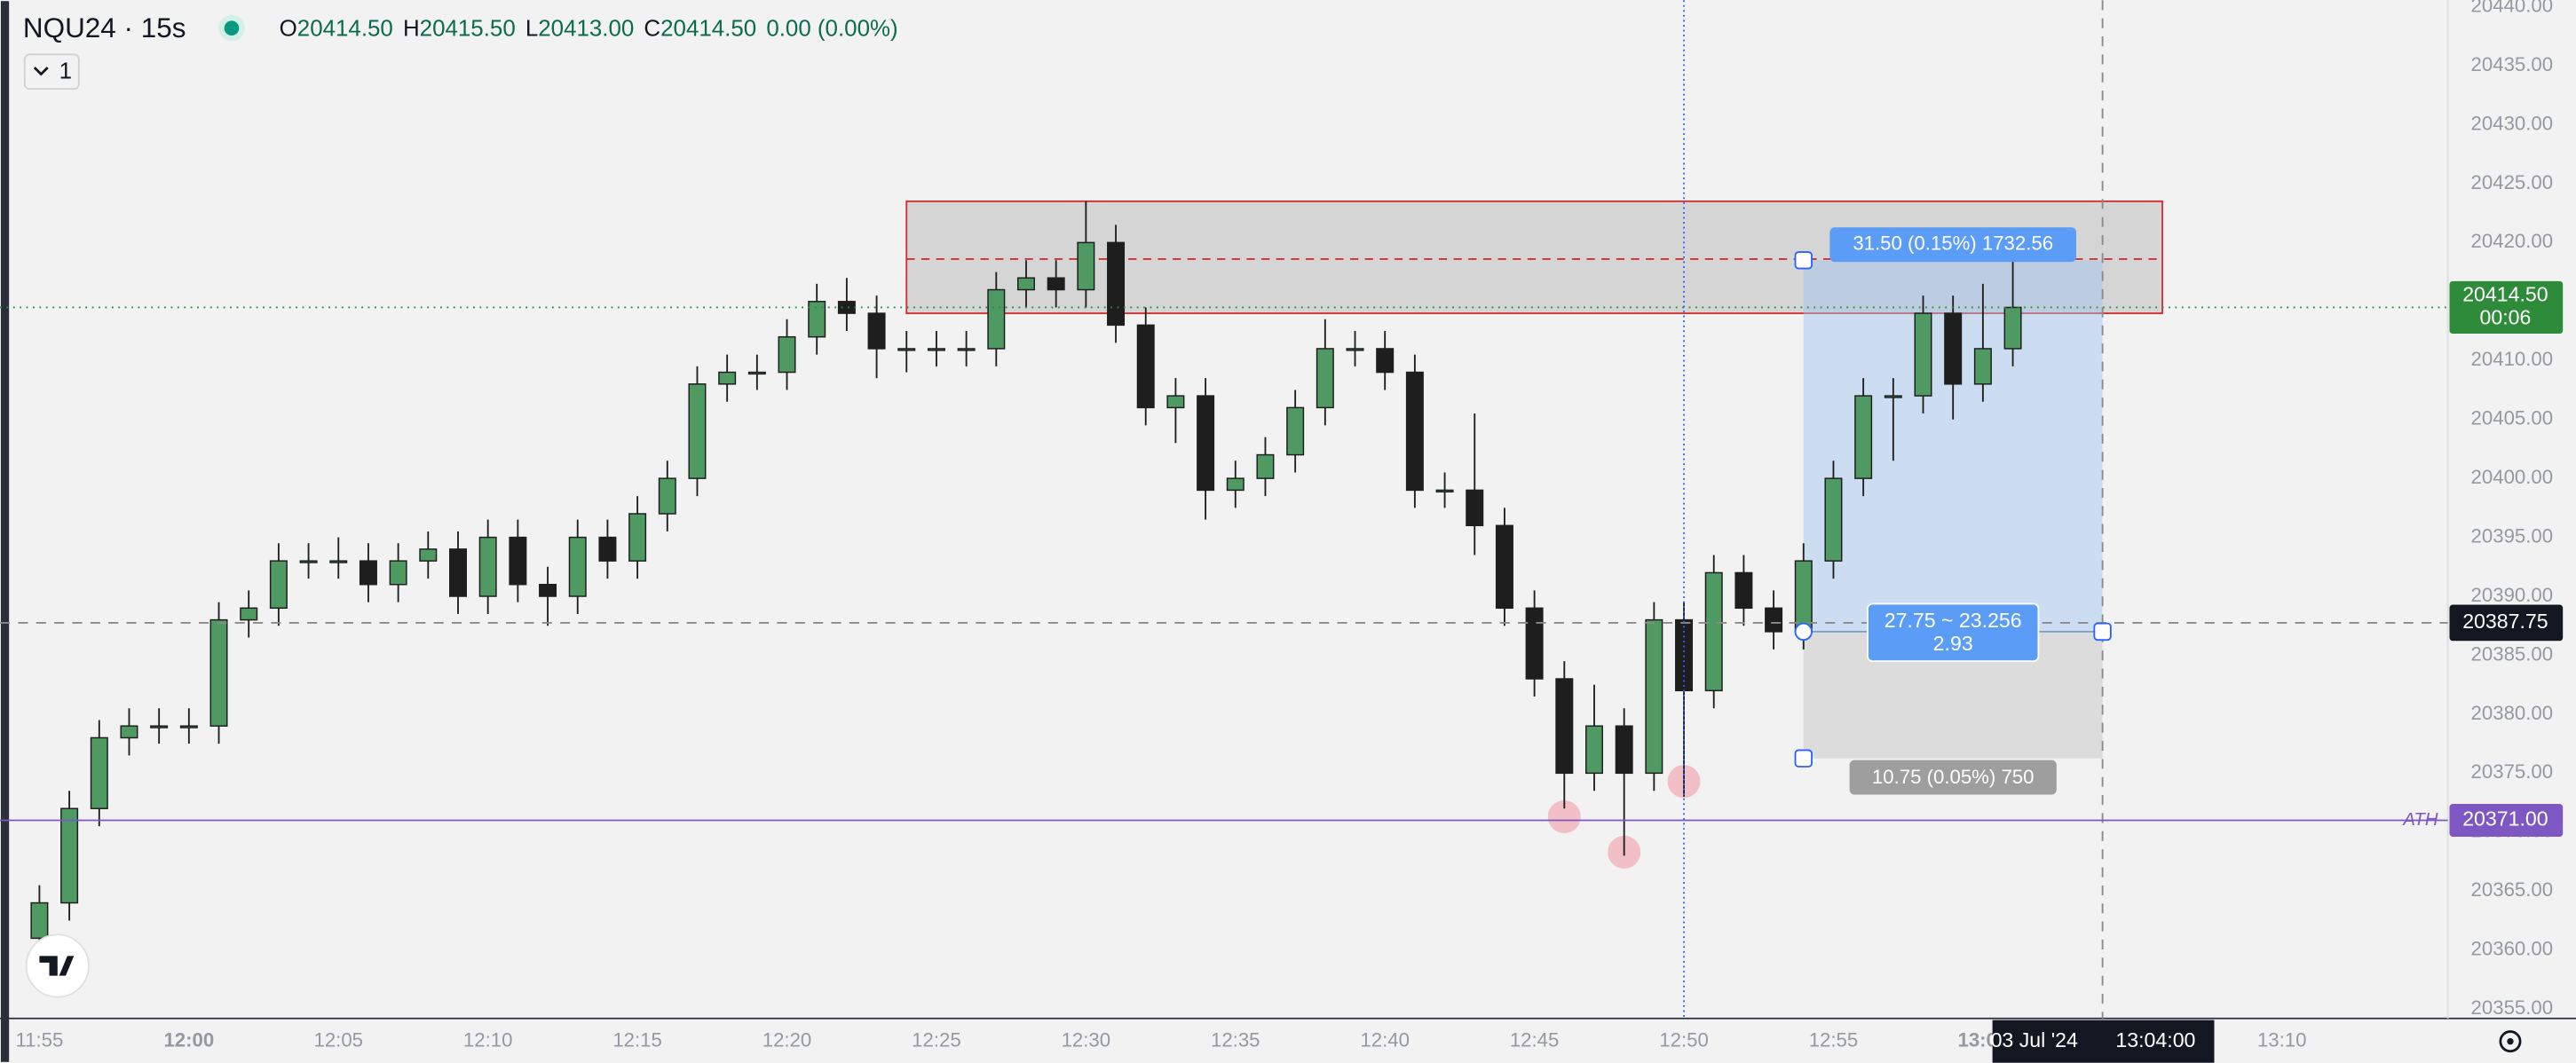 The width and height of the screenshot is (2576, 1063). What do you see at coordinates (488, 1040) in the screenshot?
I see `x-tick-label: 12:10` at bounding box center [488, 1040].